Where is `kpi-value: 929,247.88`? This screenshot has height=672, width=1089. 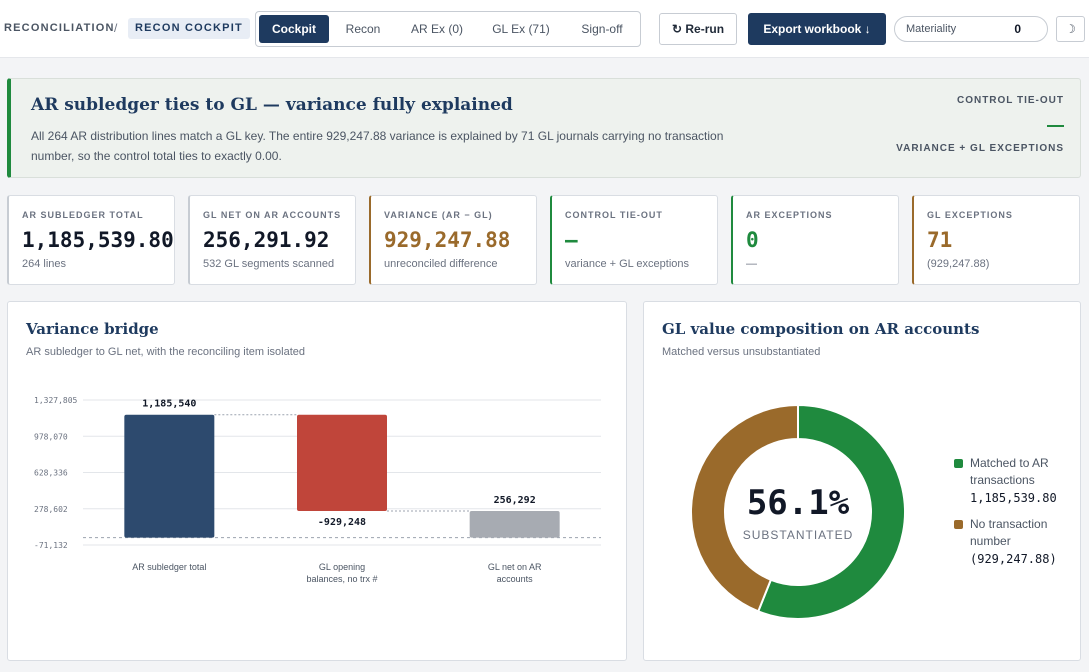 kpi-value: 929,247.88 is located at coordinates (447, 240).